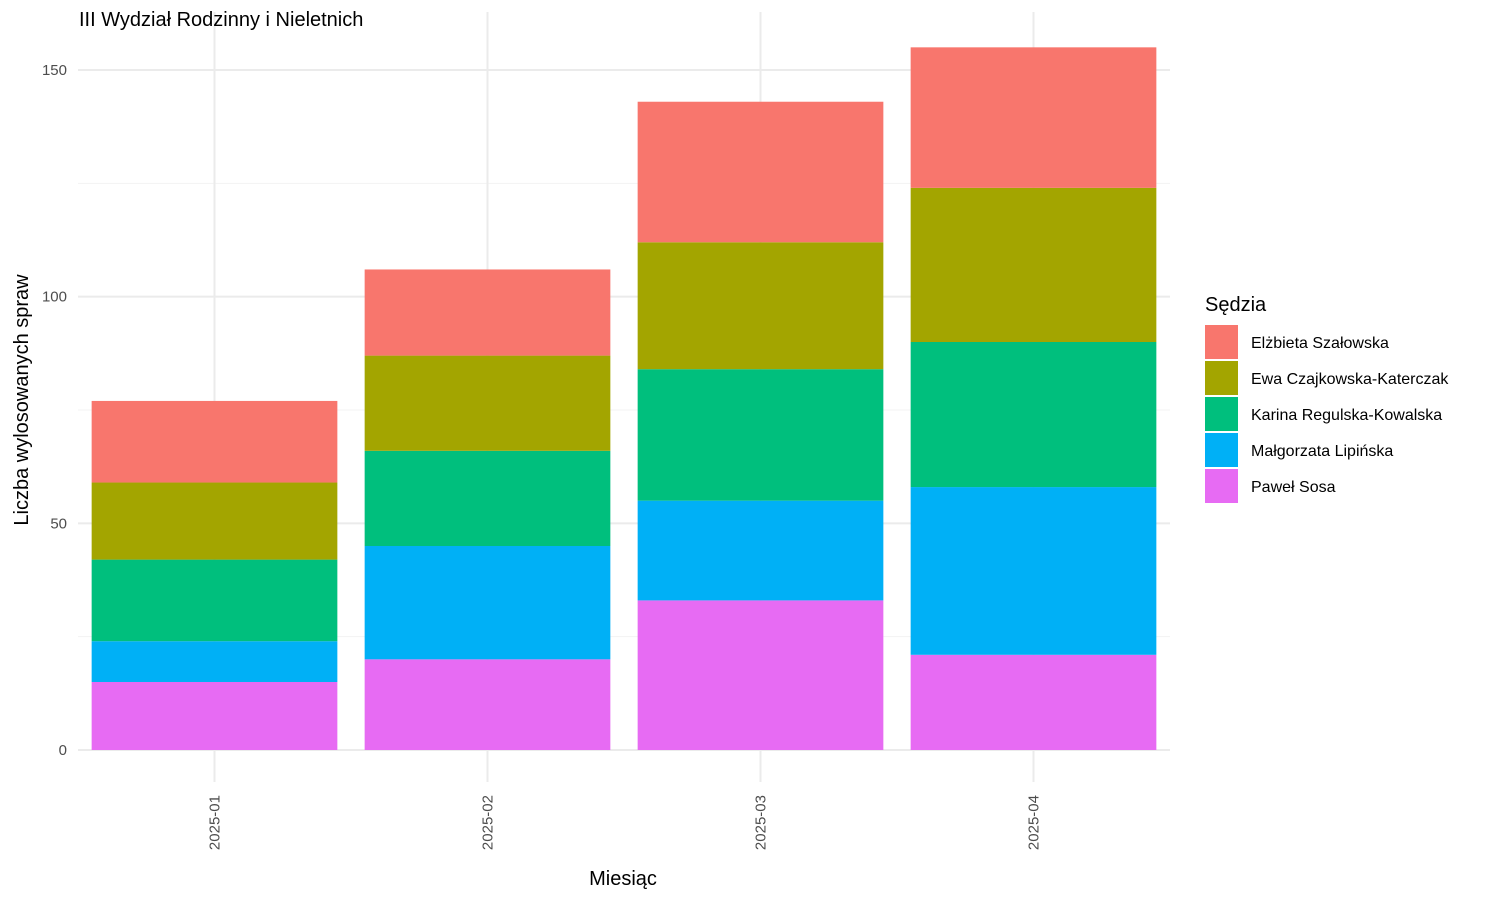  What do you see at coordinates (1350, 379) in the screenshot?
I see `legend-label: Ewa Czajkowska-Katerczak` at bounding box center [1350, 379].